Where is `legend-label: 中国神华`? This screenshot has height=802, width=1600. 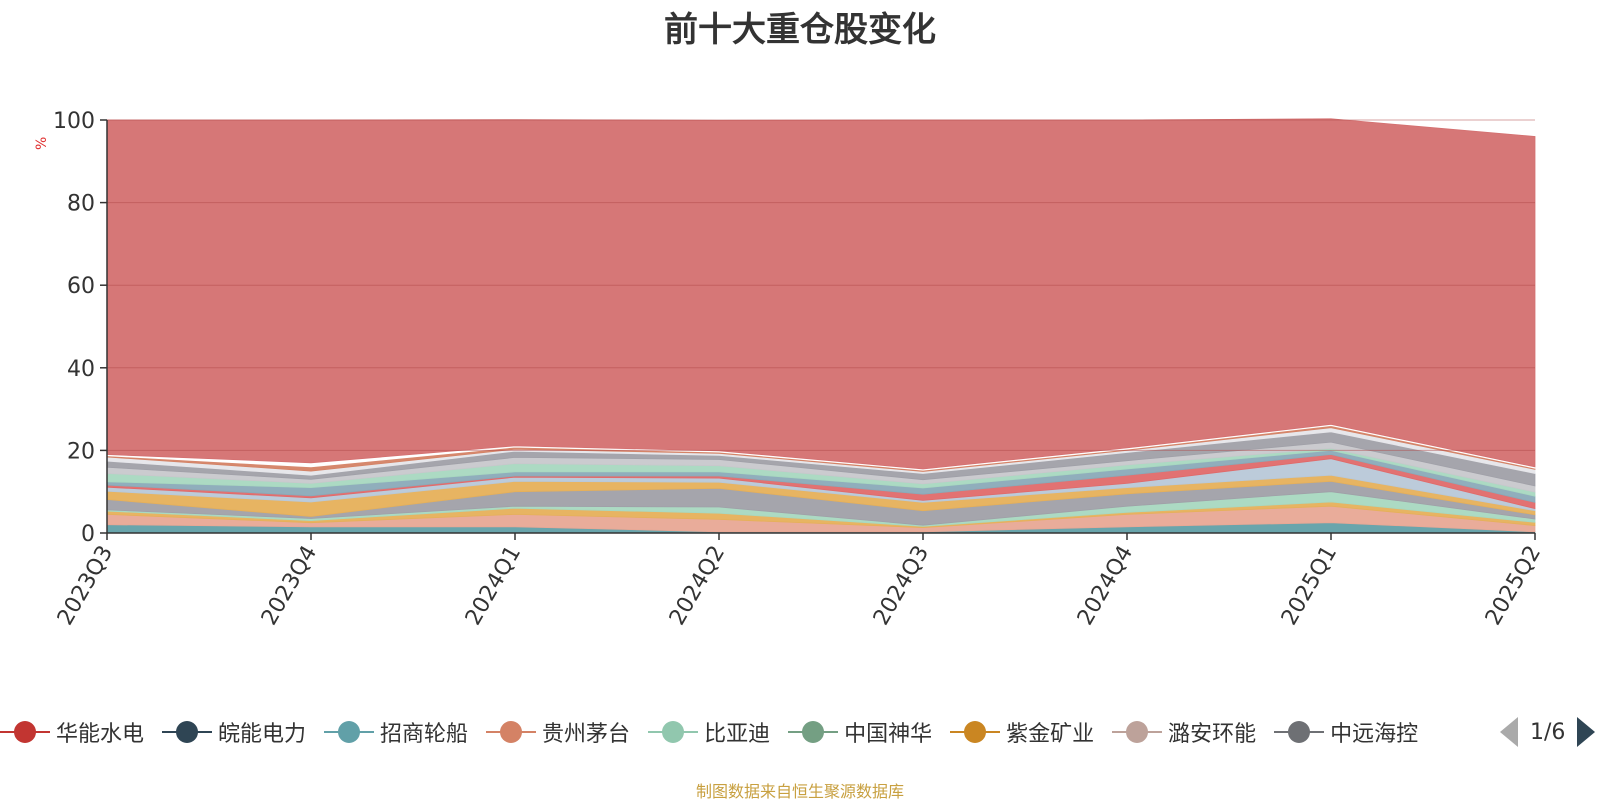
legend-label: 中国神华 is located at coordinates (888, 734).